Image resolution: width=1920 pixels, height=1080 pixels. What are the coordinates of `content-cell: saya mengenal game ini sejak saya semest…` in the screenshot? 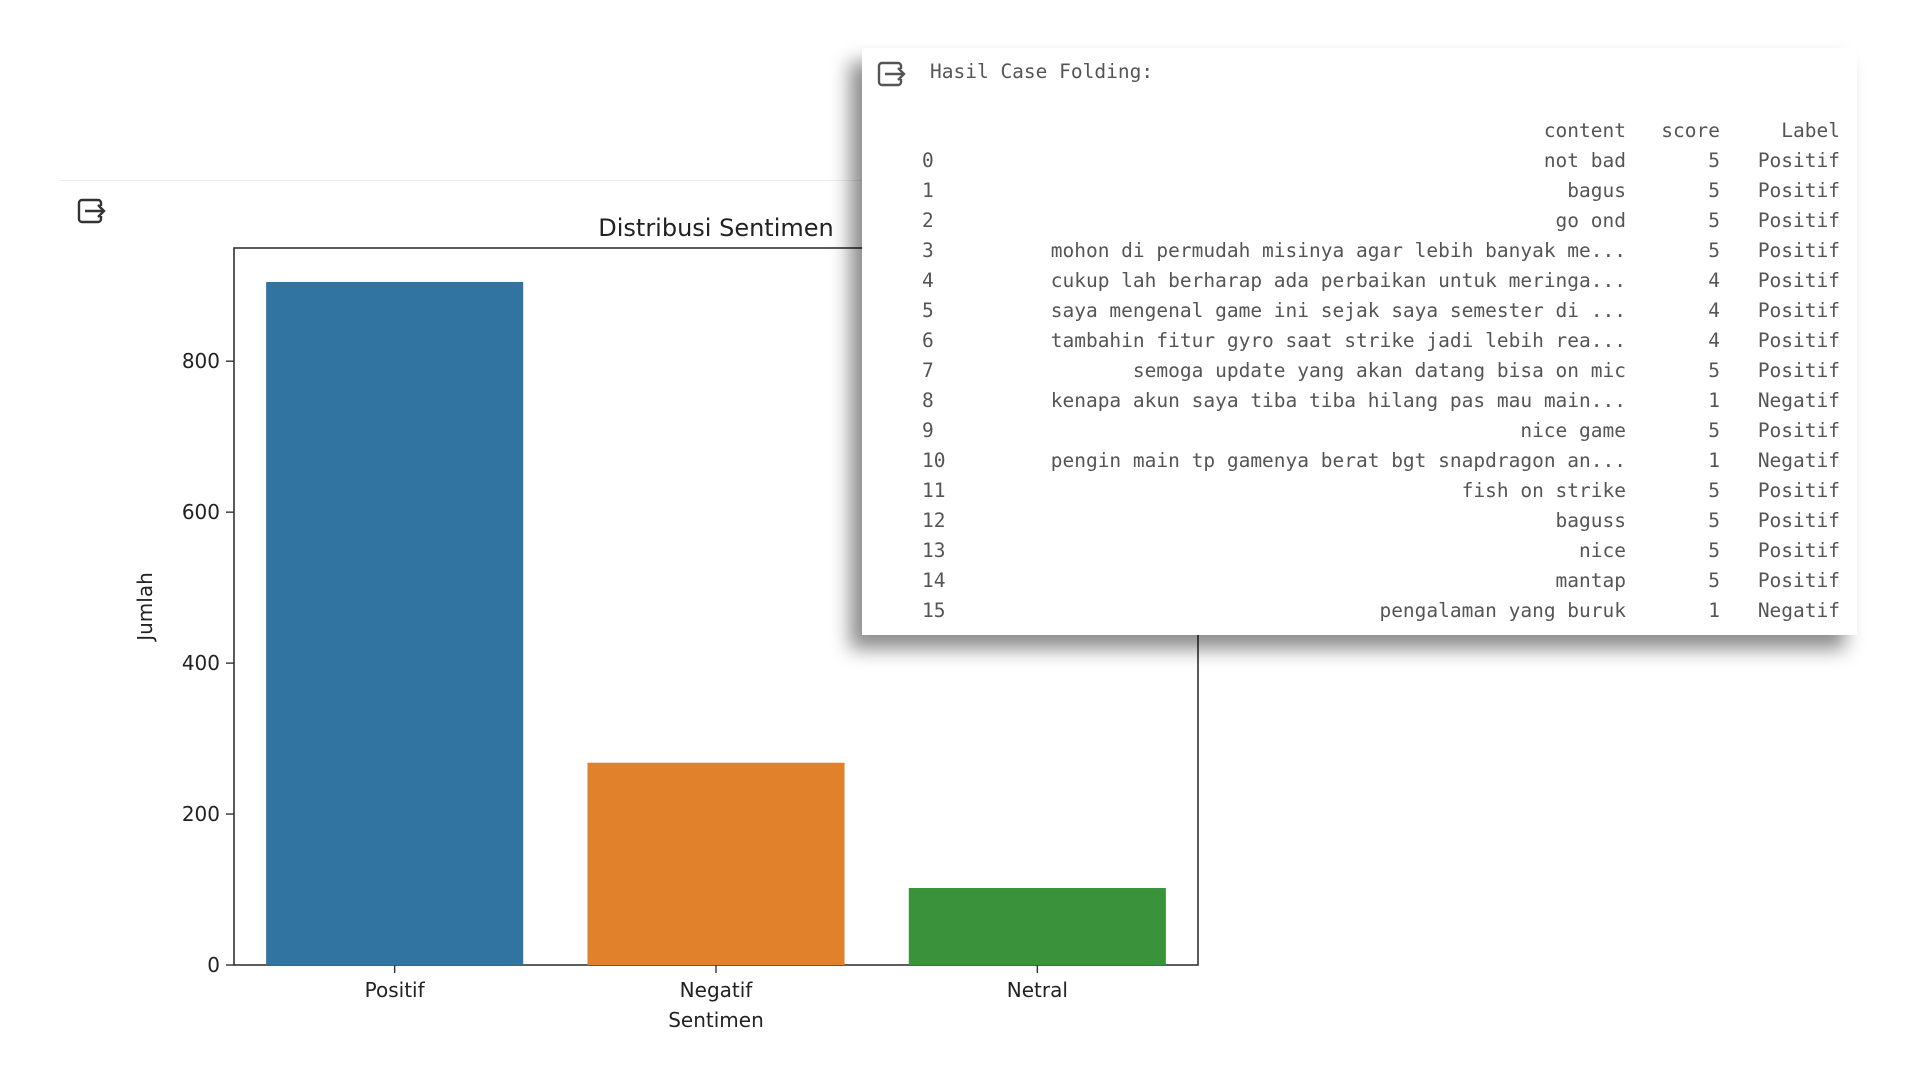 It's located at (1338, 310).